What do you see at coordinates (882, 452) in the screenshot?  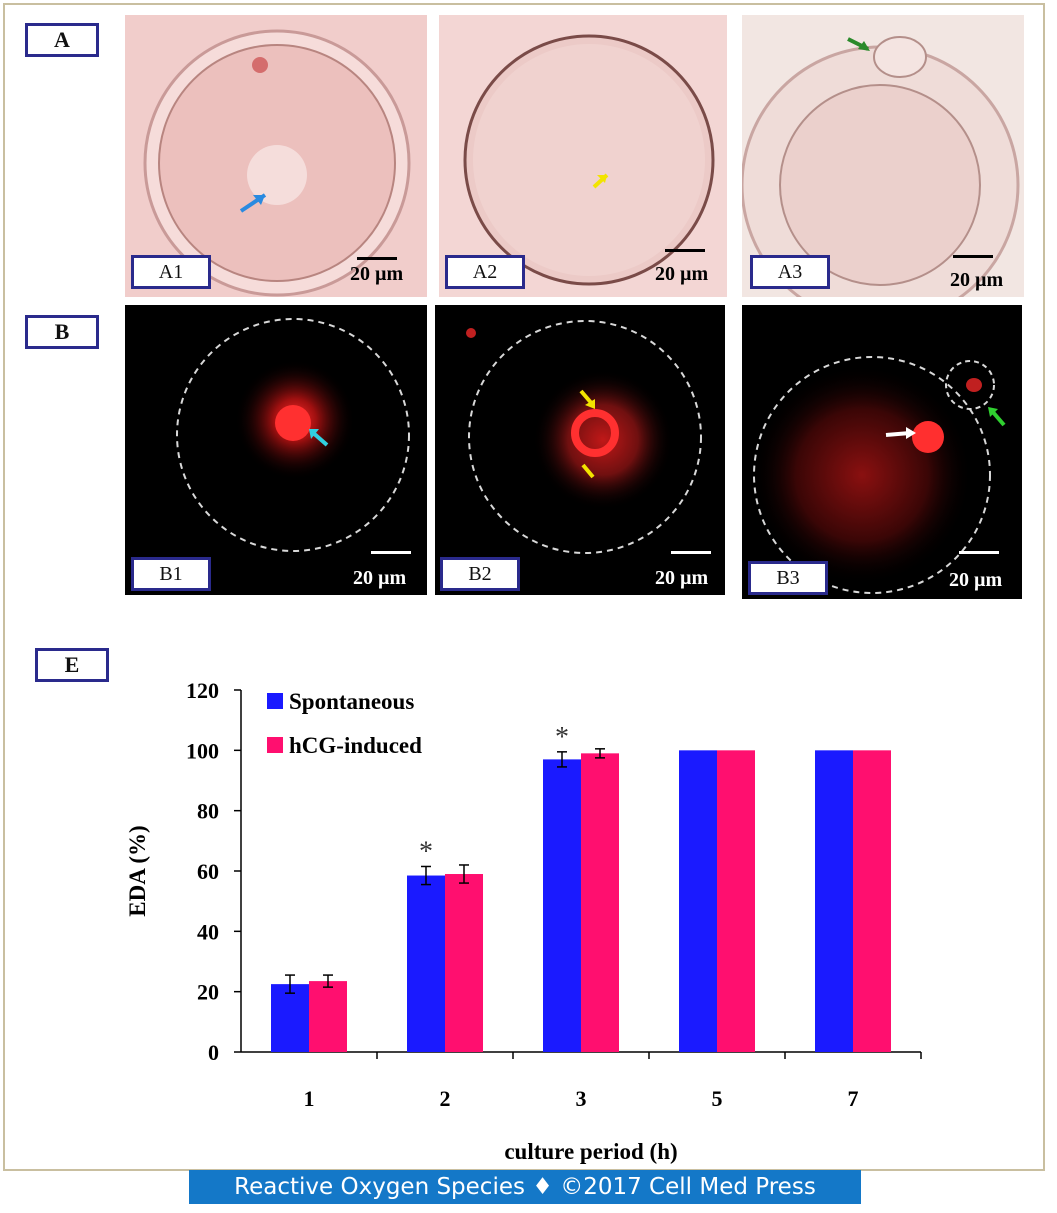 I see `fluorescence-image-b3` at bounding box center [882, 452].